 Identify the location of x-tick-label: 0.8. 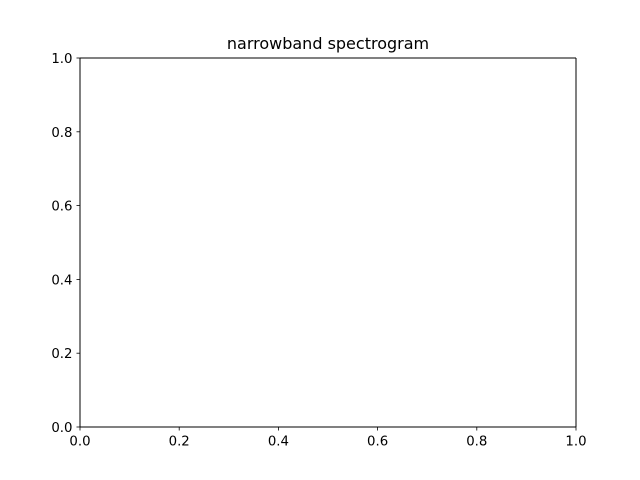
(476, 442).